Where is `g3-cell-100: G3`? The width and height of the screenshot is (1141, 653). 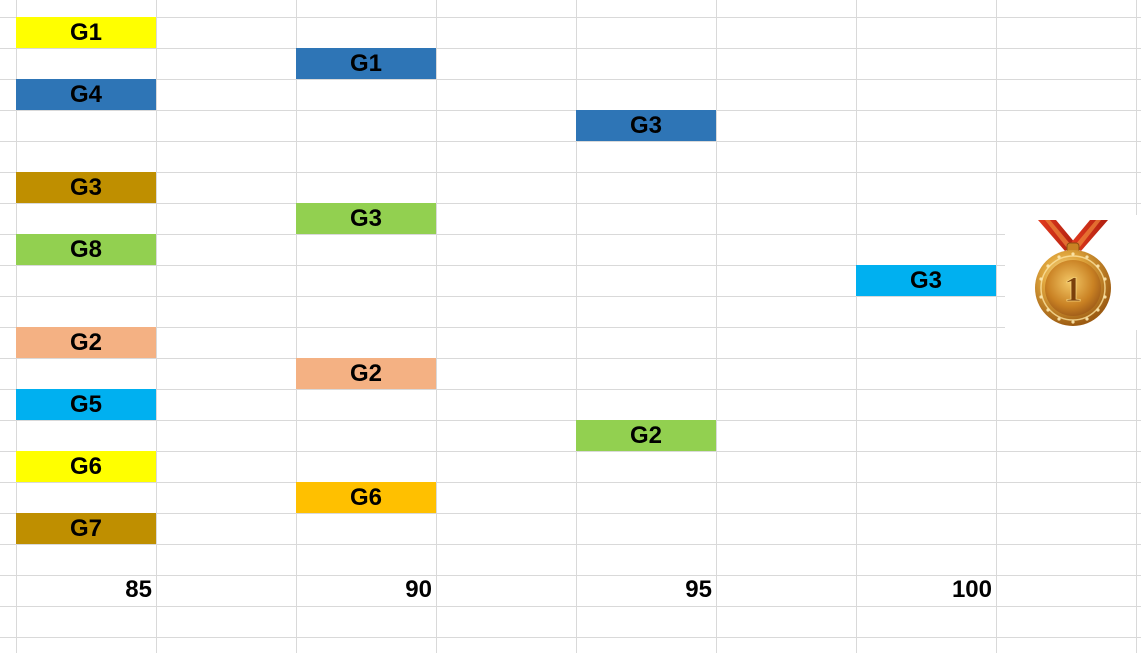
g3-cell-100: G3 is located at coordinates (926, 280).